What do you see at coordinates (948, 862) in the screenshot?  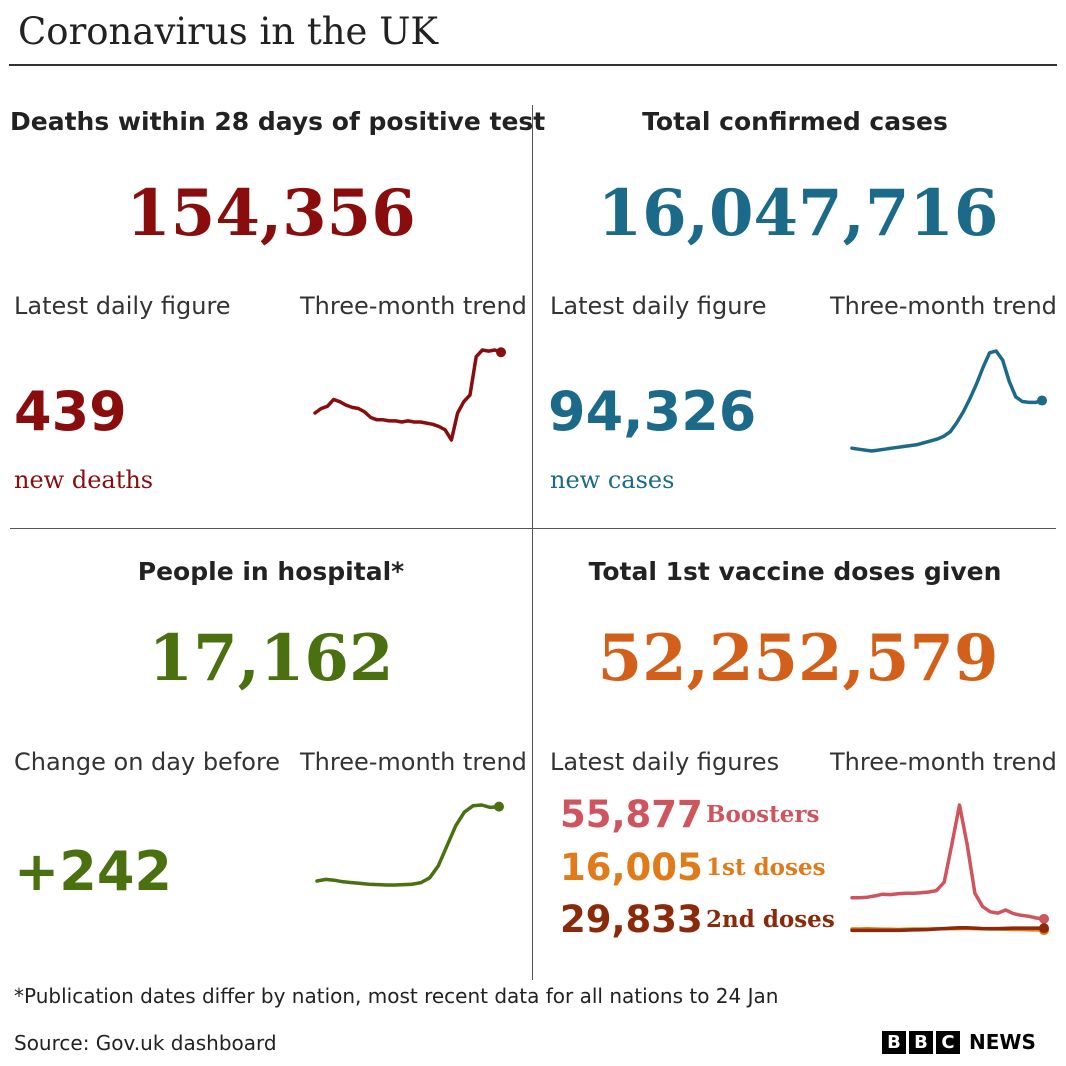 I see `boosters-trend-line` at bounding box center [948, 862].